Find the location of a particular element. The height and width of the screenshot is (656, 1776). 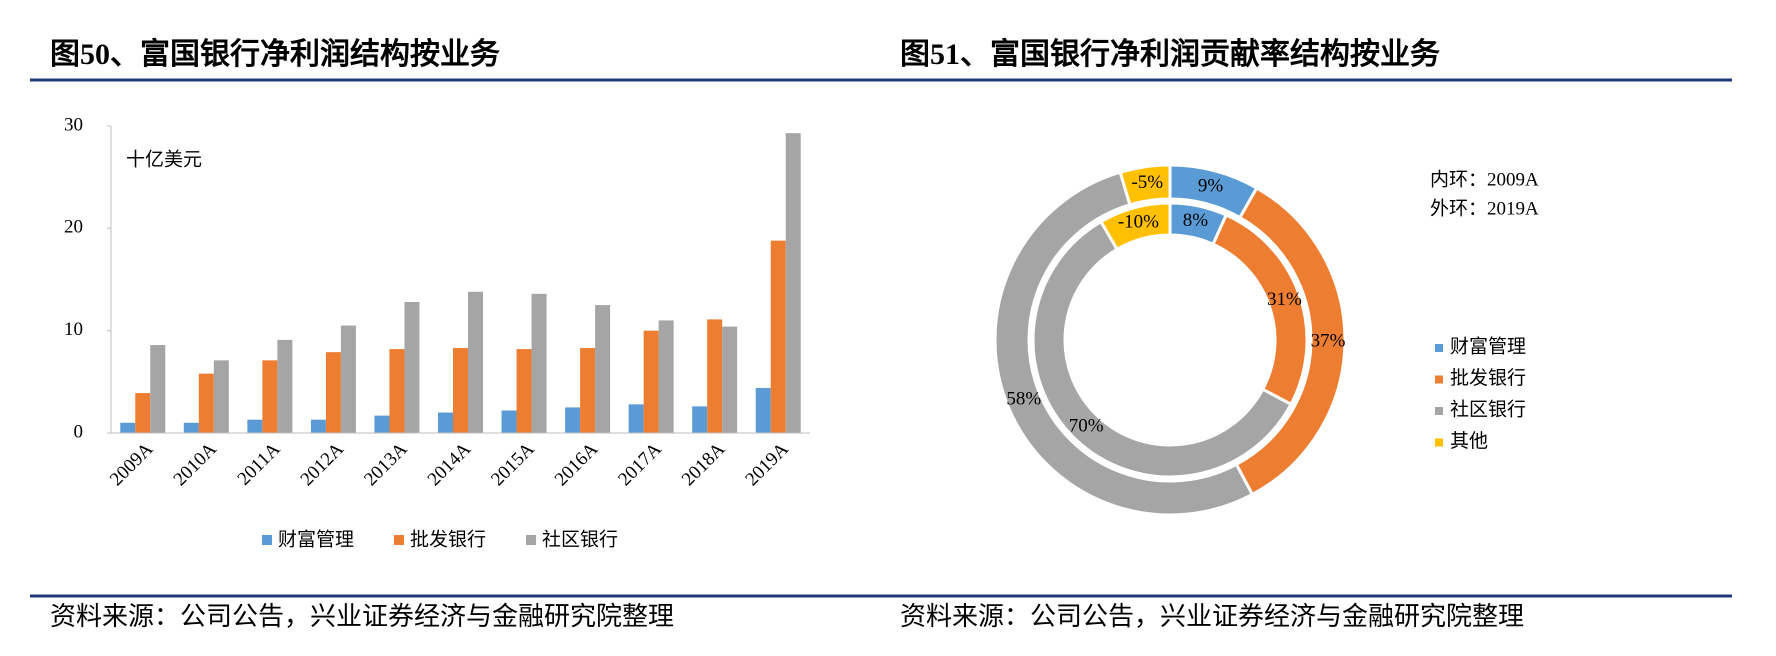

chart-title: 图50、富国银行净利润结构按业务 is located at coordinates (275, 54).